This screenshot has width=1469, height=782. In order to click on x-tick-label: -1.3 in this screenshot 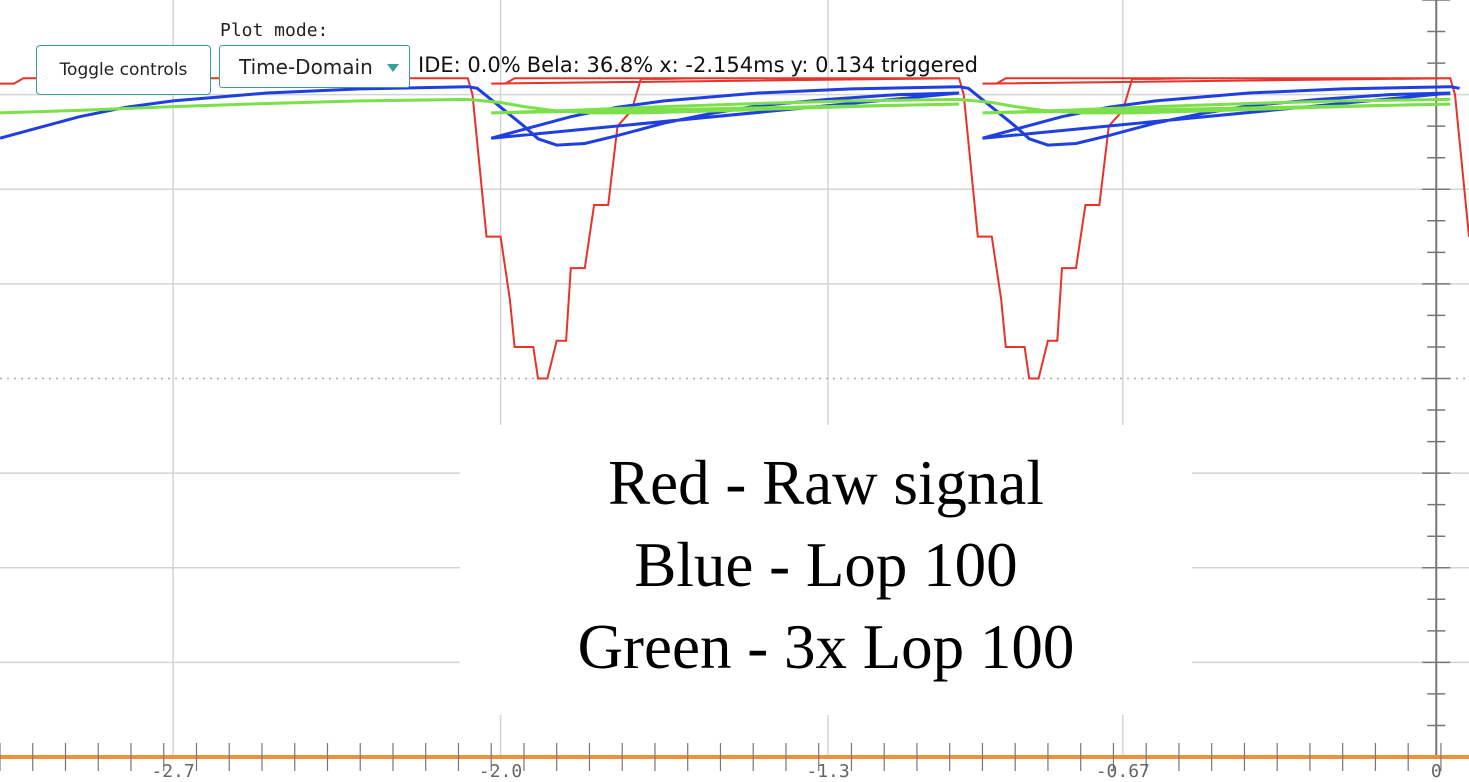, I will do `click(827, 771)`.